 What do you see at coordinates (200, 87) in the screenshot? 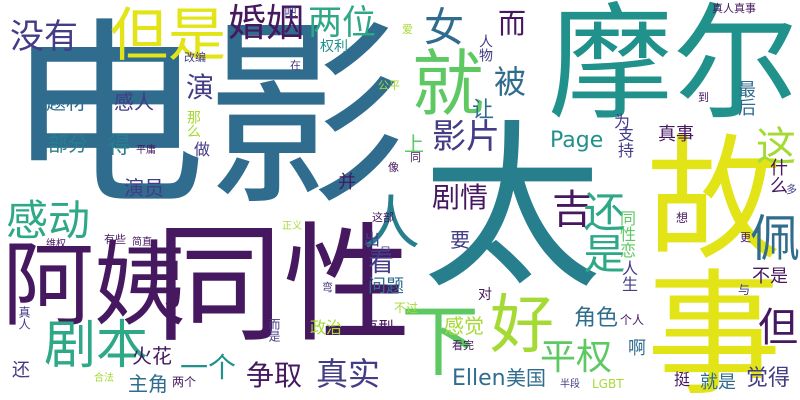
I see `word-yan: 演` at bounding box center [200, 87].